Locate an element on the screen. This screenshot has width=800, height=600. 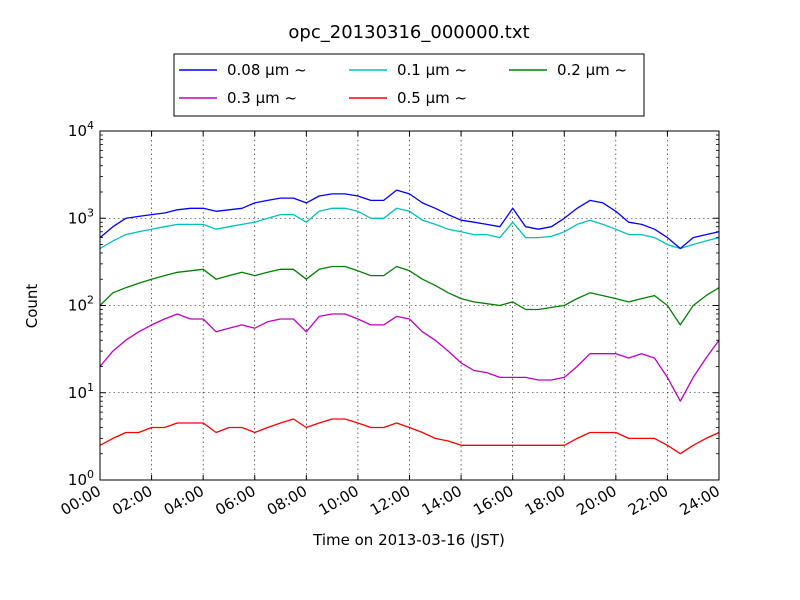
y-tick-label: 10⁰ is located at coordinates (81, 478).